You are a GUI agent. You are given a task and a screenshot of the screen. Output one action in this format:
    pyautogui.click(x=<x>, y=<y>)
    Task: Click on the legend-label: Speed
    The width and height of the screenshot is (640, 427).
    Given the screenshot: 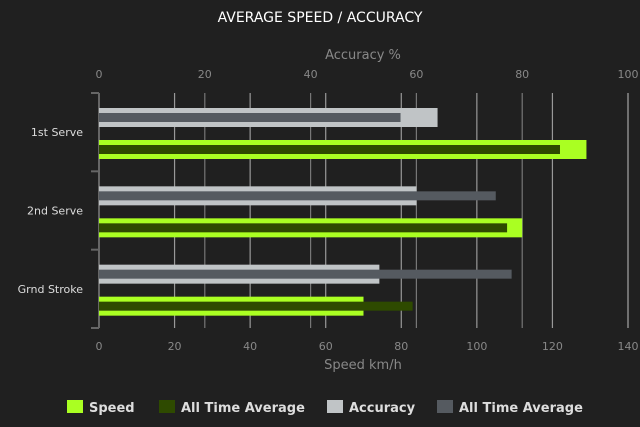 What is the action you would take?
    pyautogui.click(x=112, y=408)
    